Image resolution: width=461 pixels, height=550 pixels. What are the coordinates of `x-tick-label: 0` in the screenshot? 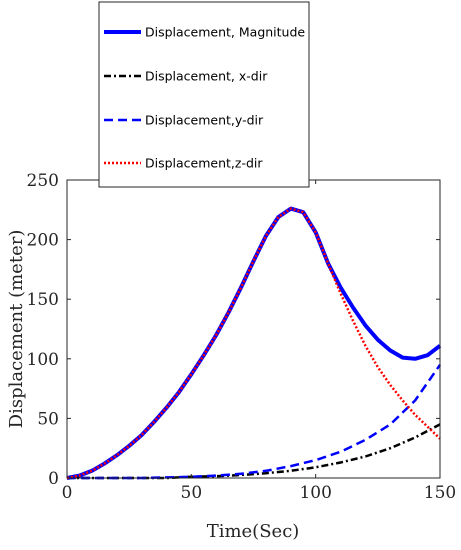 It's located at (67, 493).